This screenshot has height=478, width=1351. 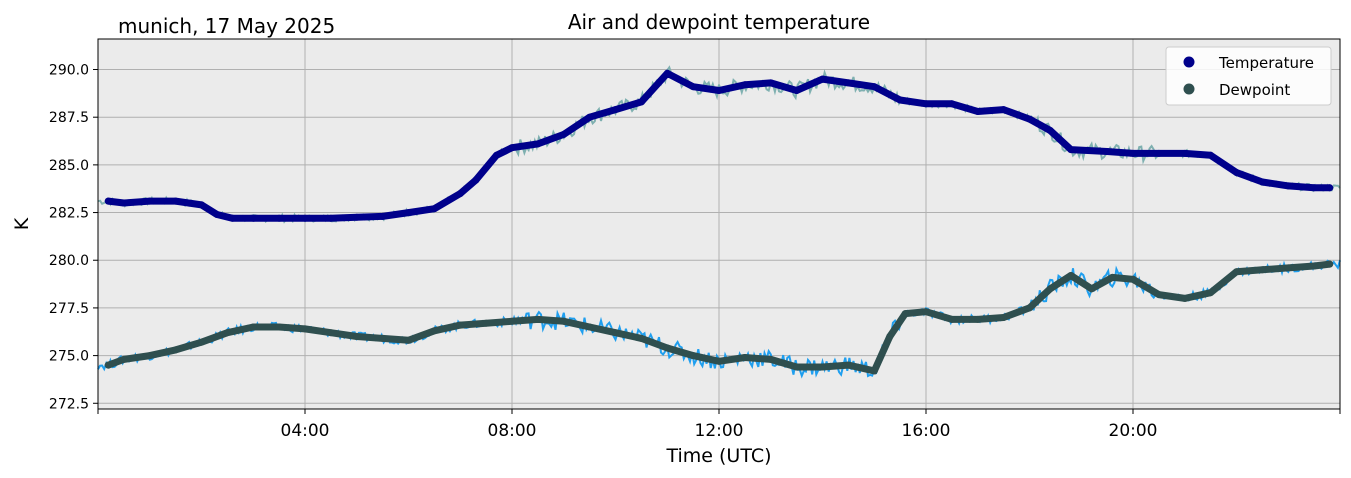 What do you see at coordinates (1254, 90) in the screenshot?
I see `legend-label-dewpoint: Dewpoint` at bounding box center [1254, 90].